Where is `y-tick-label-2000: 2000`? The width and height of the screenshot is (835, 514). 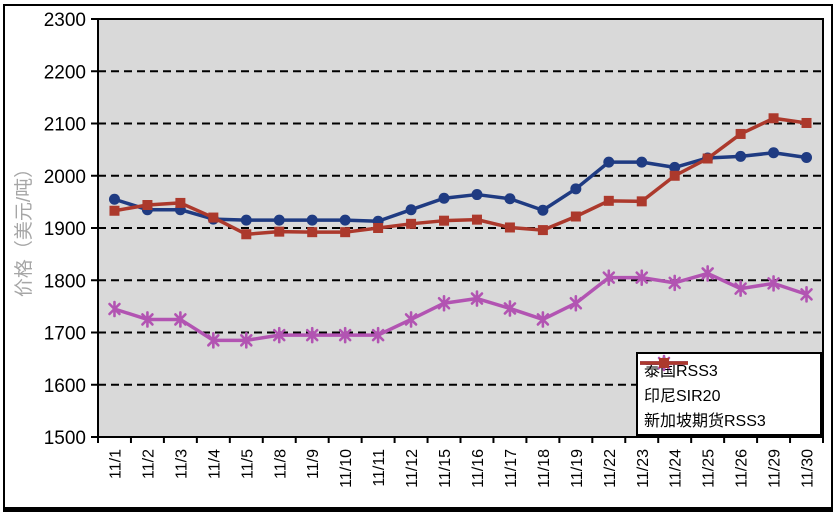
y-tick-label-2000: 2000 is located at coordinates (65, 177).